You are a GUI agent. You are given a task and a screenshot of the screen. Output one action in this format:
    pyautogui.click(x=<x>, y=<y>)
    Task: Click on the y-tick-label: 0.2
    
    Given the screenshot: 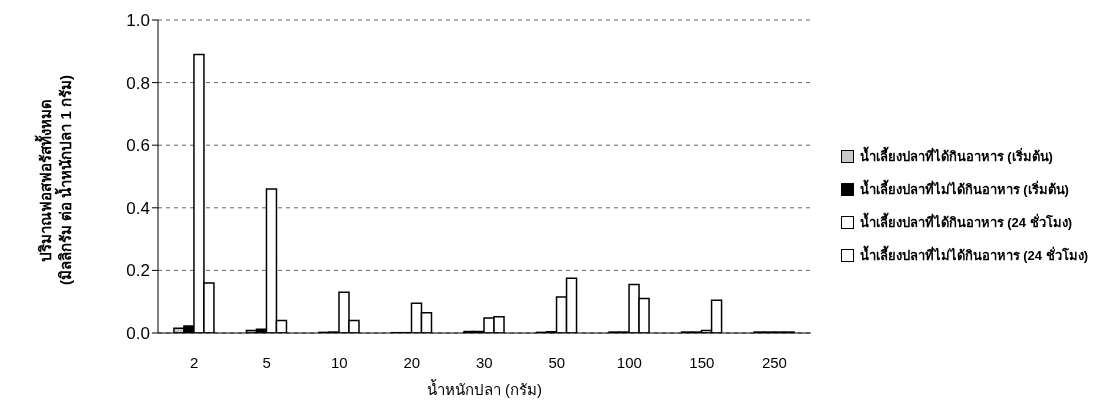 What is the action you would take?
    pyautogui.click(x=138, y=271)
    